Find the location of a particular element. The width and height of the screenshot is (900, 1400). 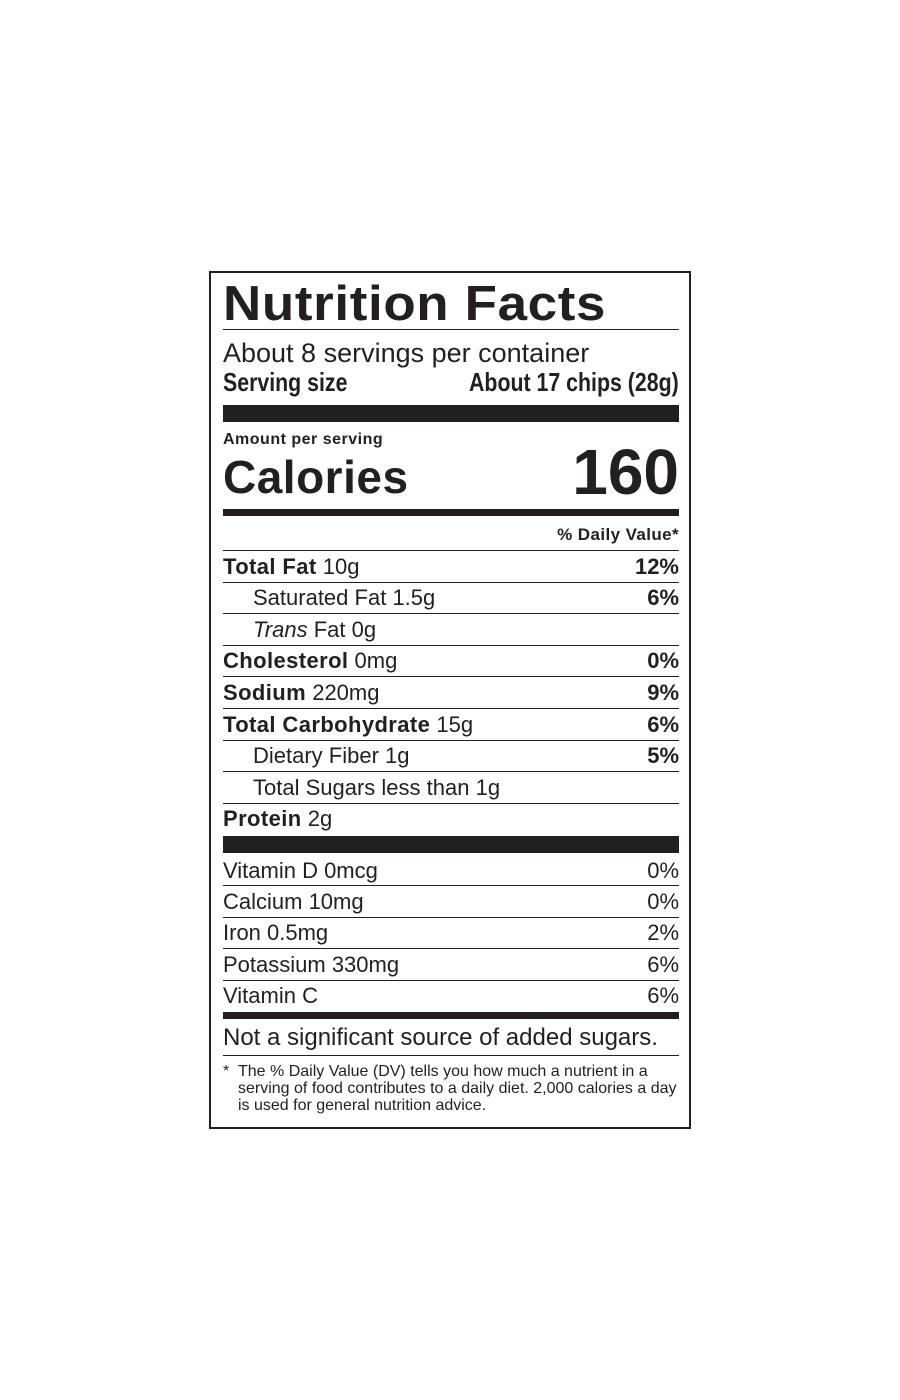

nutrient-amount: 0g is located at coordinates (364, 629).